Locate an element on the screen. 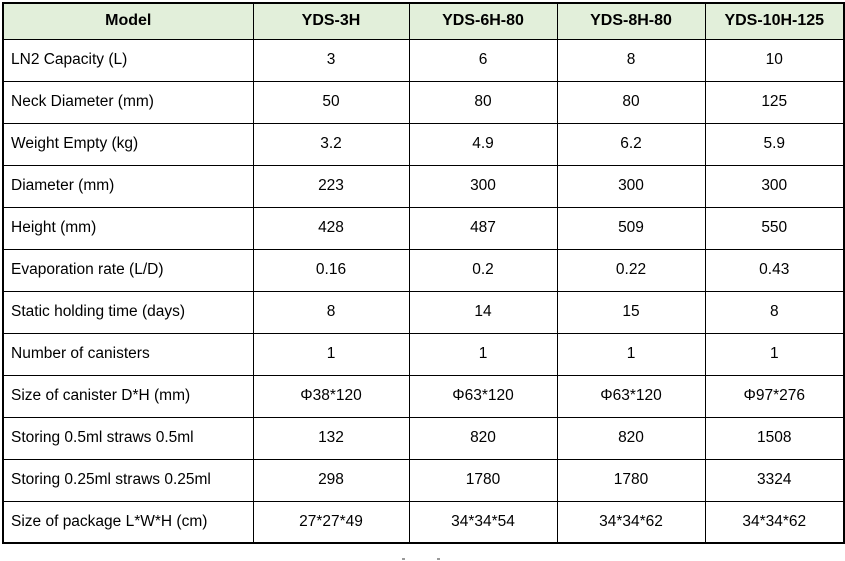 The height and width of the screenshot is (561, 845). value-cell: 50 is located at coordinates (331, 102).